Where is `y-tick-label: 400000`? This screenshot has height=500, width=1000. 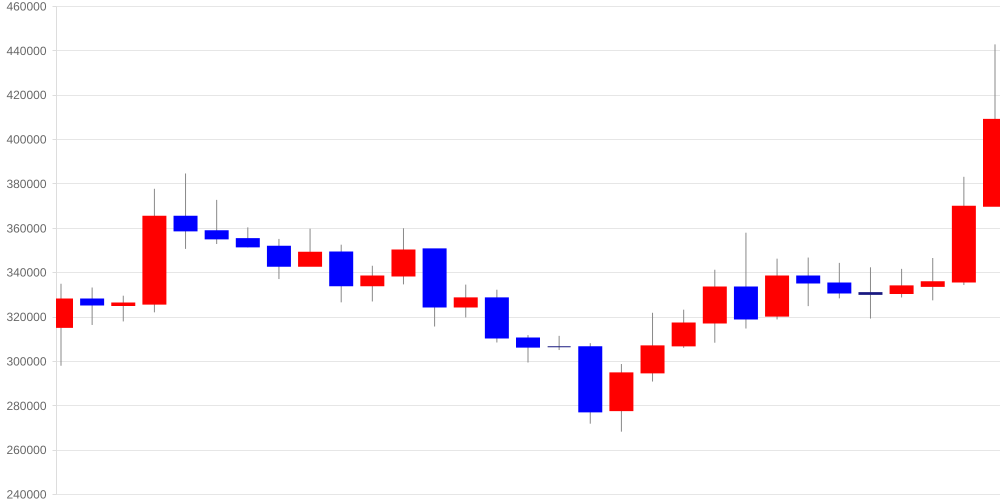
y-tick-label: 400000 is located at coordinates (26, 139).